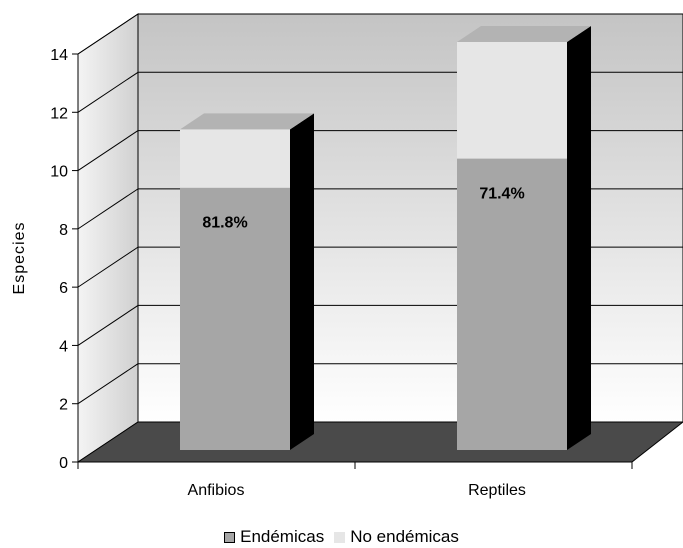 This screenshot has height=548, width=683. What do you see at coordinates (59, 55) in the screenshot?
I see `y-tick-label: 14` at bounding box center [59, 55].